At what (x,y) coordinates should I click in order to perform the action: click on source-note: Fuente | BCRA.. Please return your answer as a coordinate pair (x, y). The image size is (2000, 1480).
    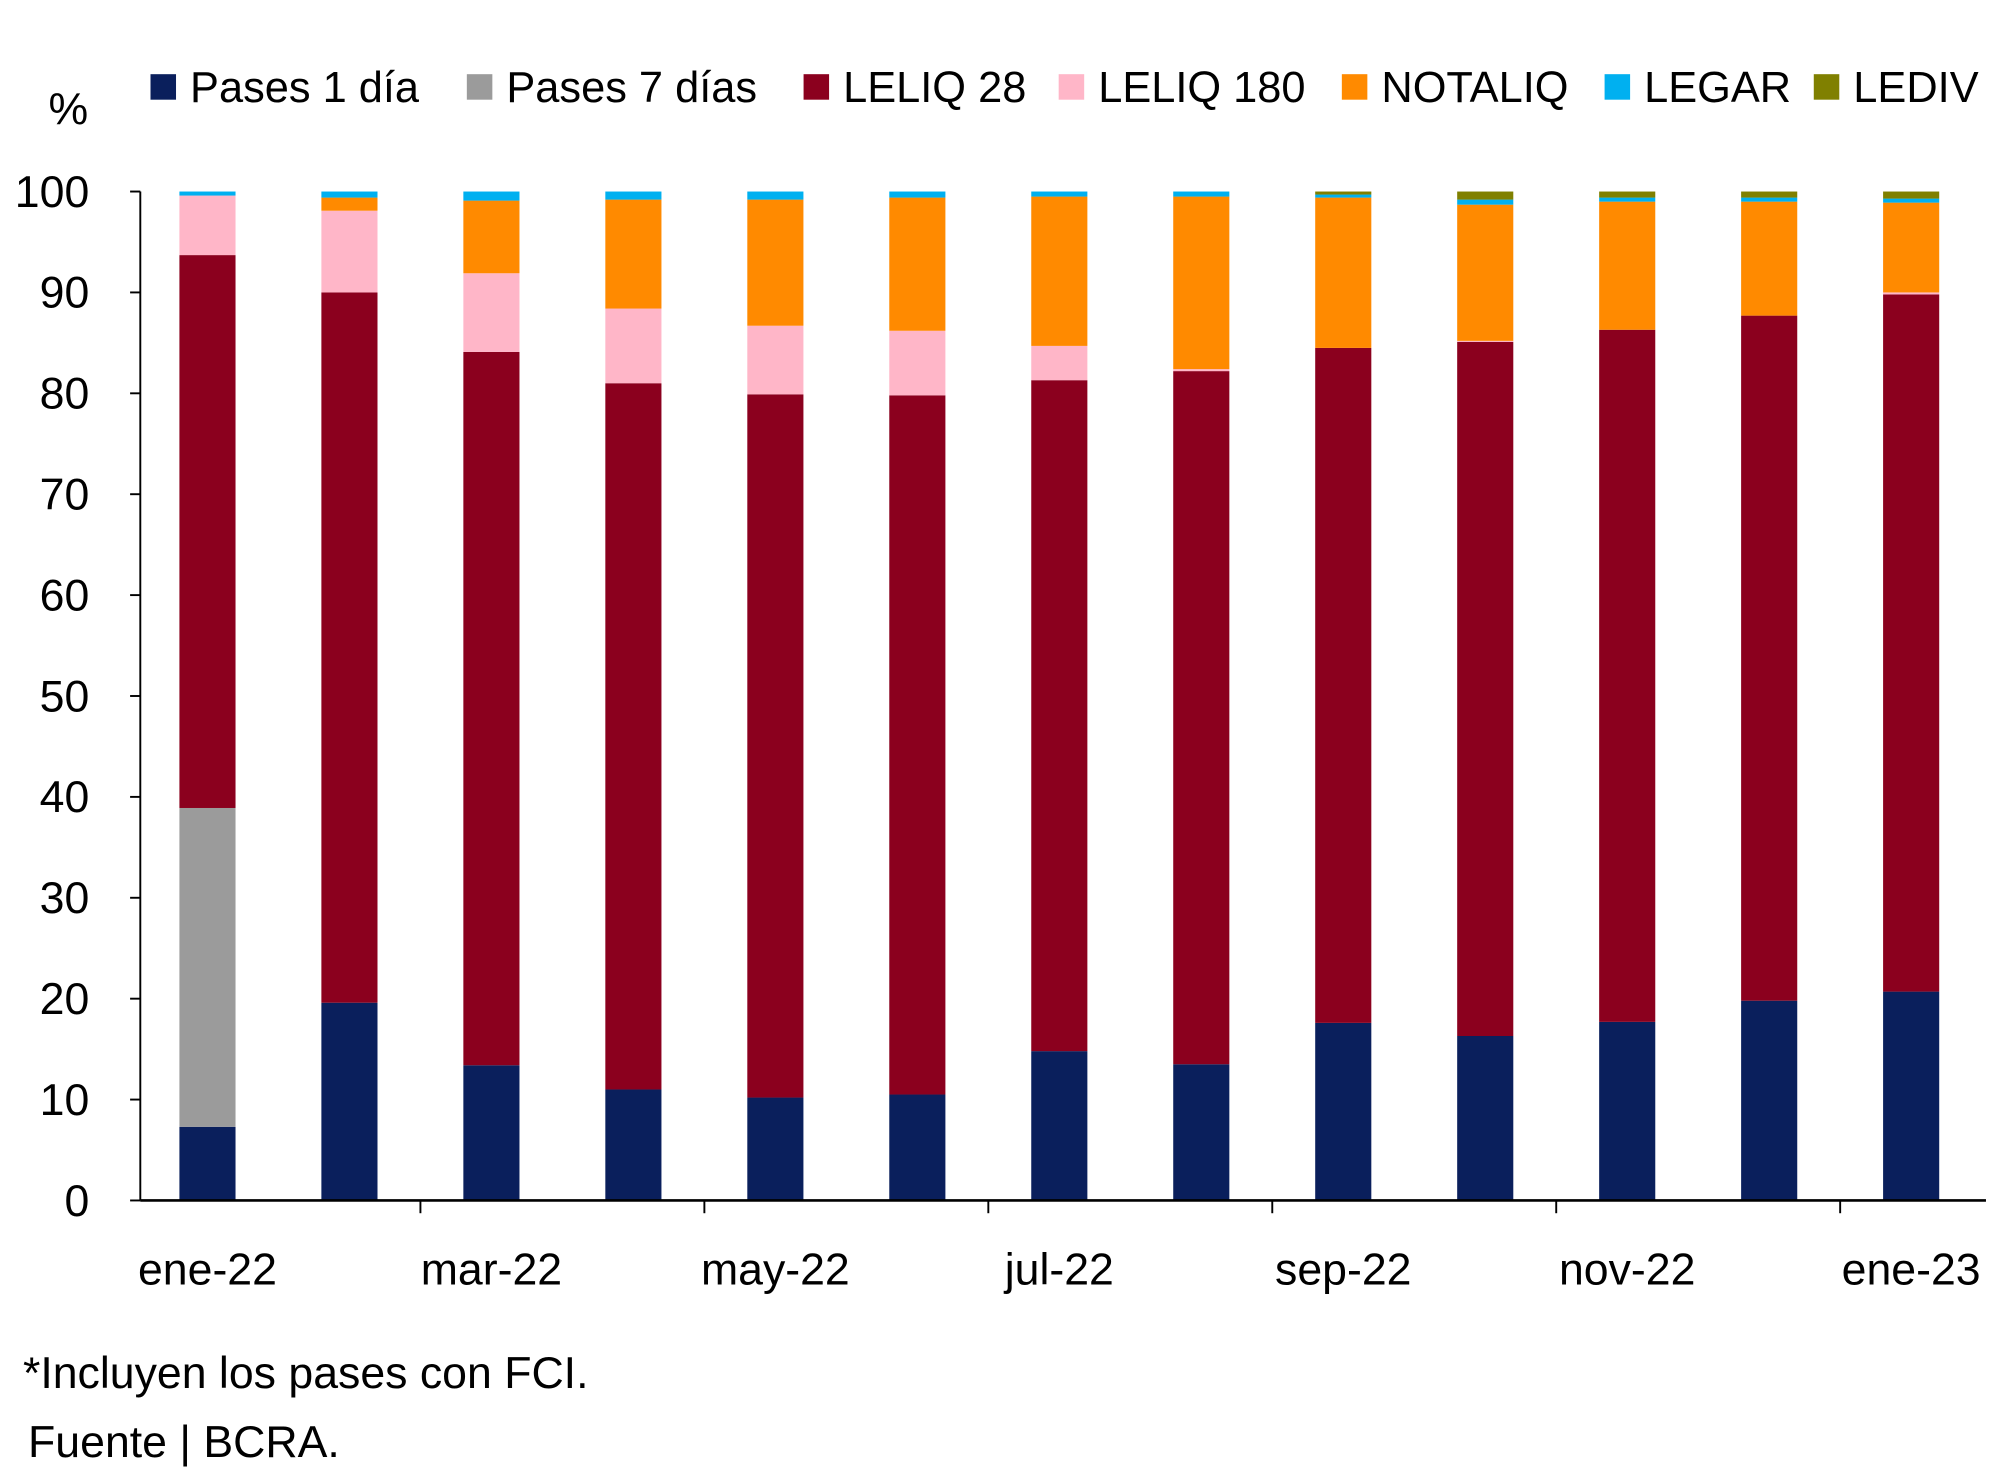
    Looking at the image, I should click on (184, 1442).